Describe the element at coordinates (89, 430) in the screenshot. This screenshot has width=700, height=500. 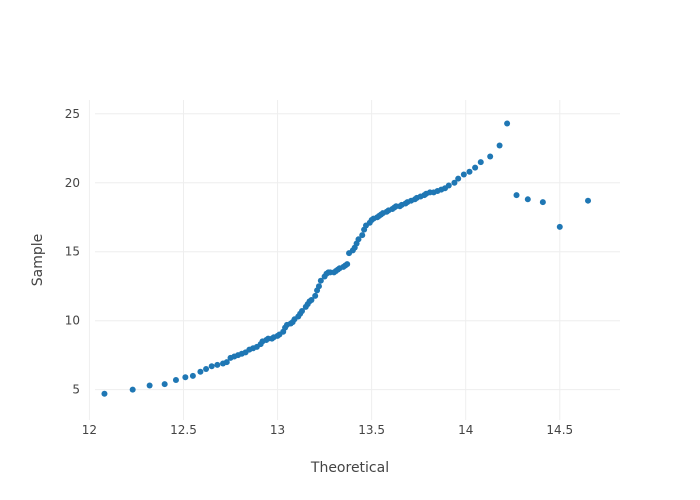
I see `x-tick-label: 12` at that location.